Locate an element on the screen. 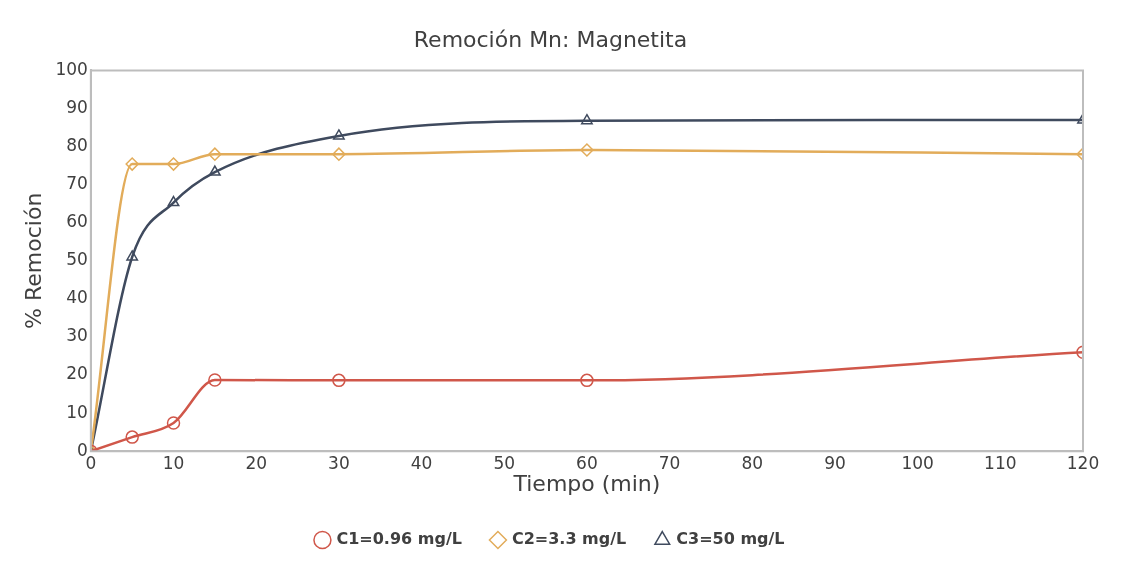 This screenshot has width=1135, height=574. x-tick-label: 40 is located at coordinates (421, 462).